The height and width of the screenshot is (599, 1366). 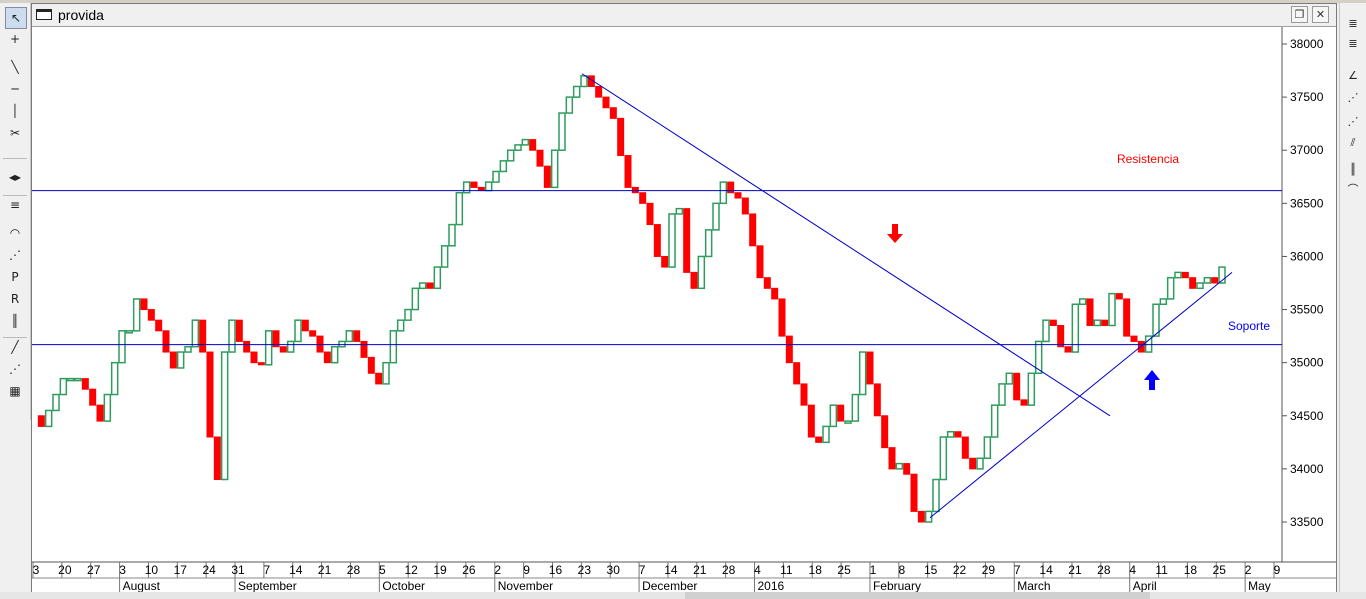 What do you see at coordinates (267, 570) in the screenshot?
I see `x-tick-label: 7` at bounding box center [267, 570].